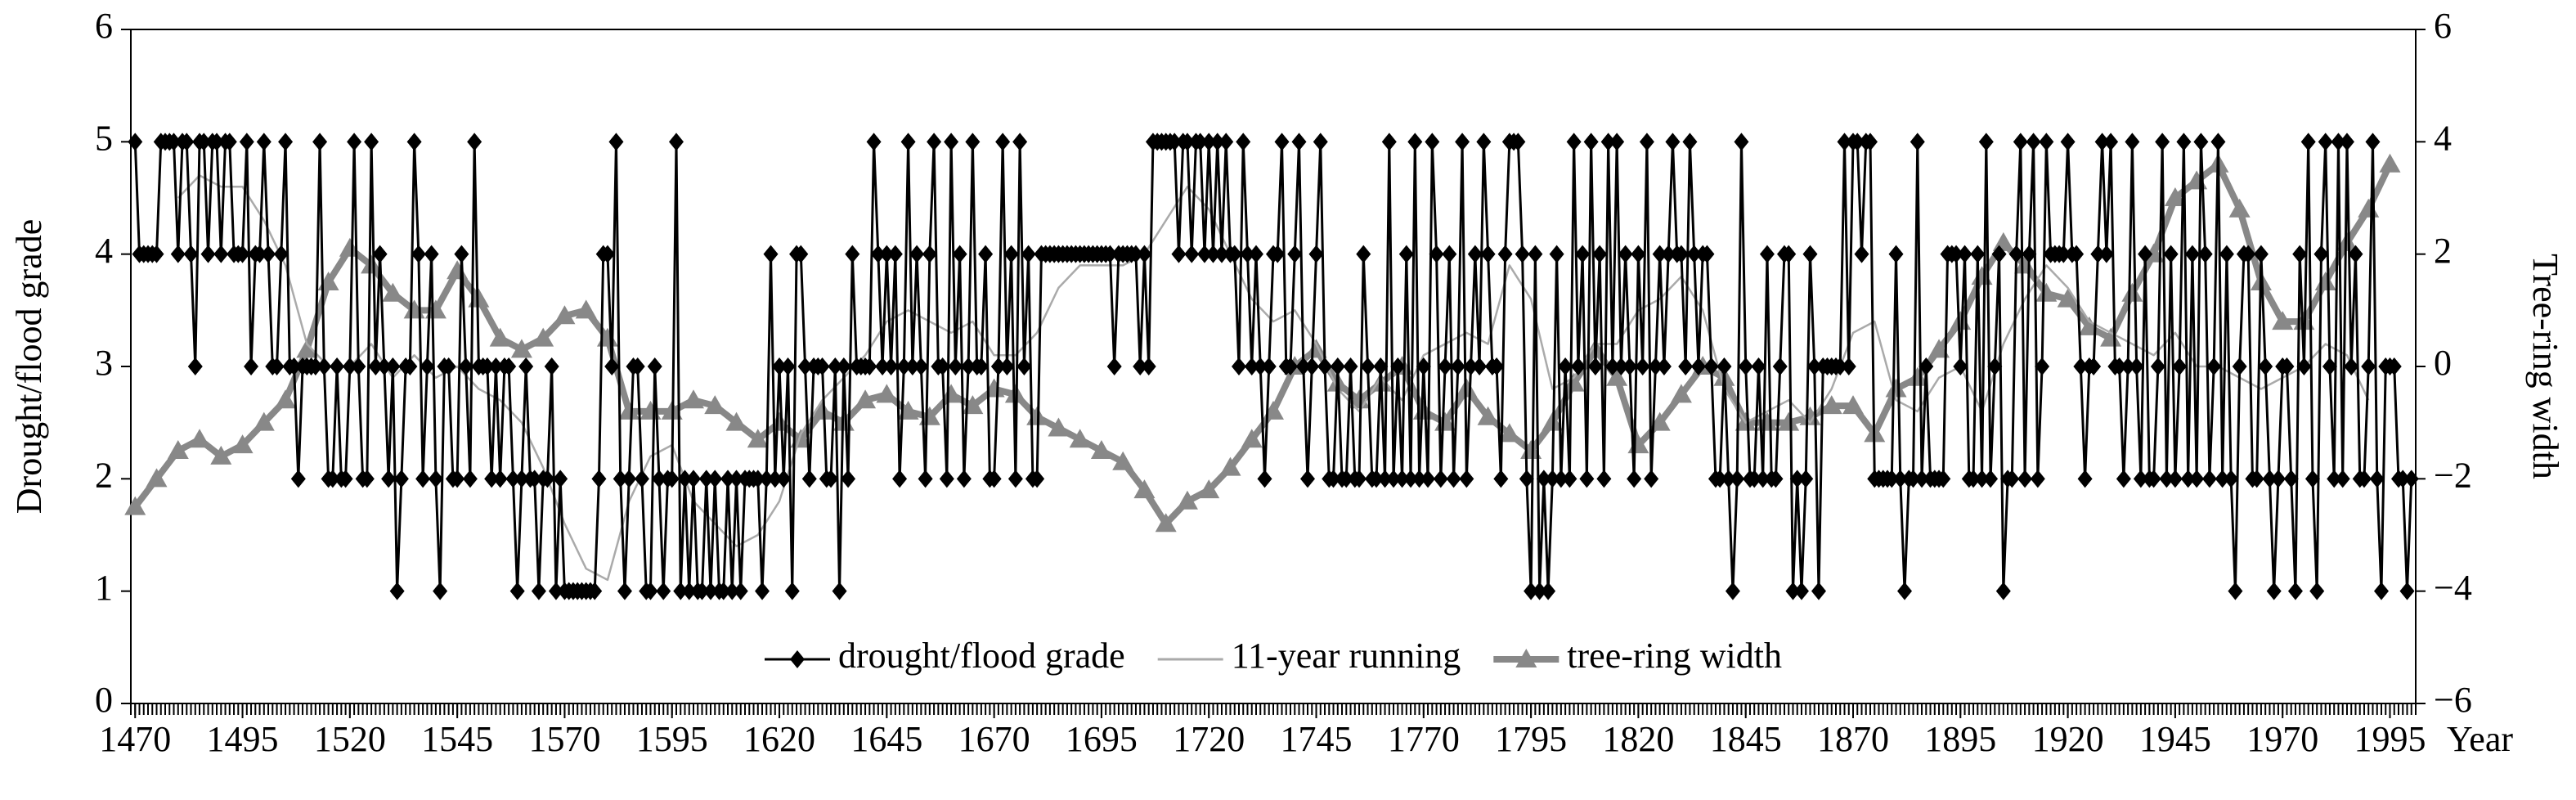 The image size is (2576, 800). I want to click on x-tick-label: 1995, so click(2390, 739).